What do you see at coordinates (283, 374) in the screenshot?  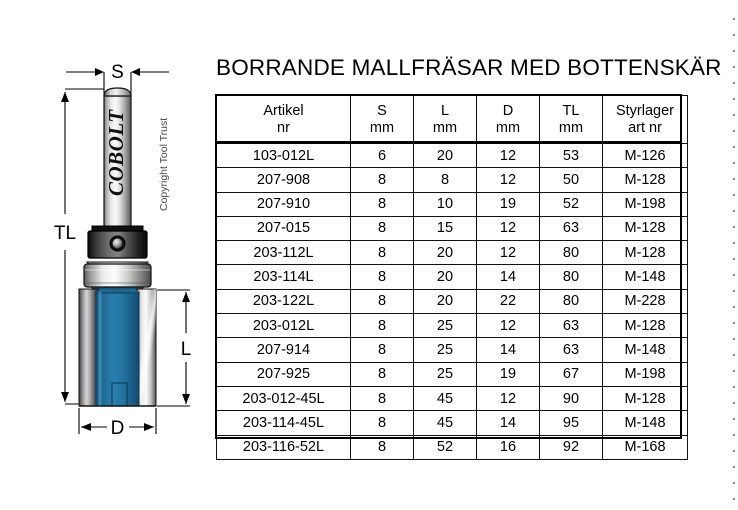 I see `cell-artikel: 207-925` at bounding box center [283, 374].